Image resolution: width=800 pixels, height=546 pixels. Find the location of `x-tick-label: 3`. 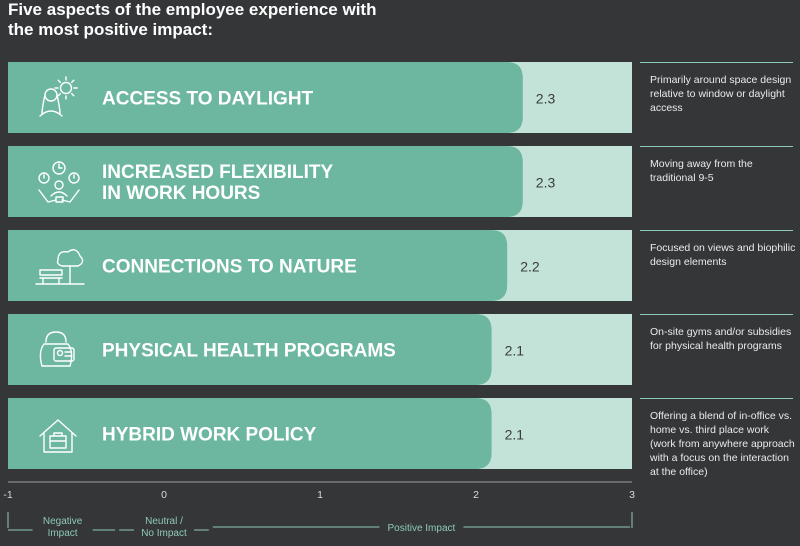

x-tick-label: 3 is located at coordinates (632, 495).